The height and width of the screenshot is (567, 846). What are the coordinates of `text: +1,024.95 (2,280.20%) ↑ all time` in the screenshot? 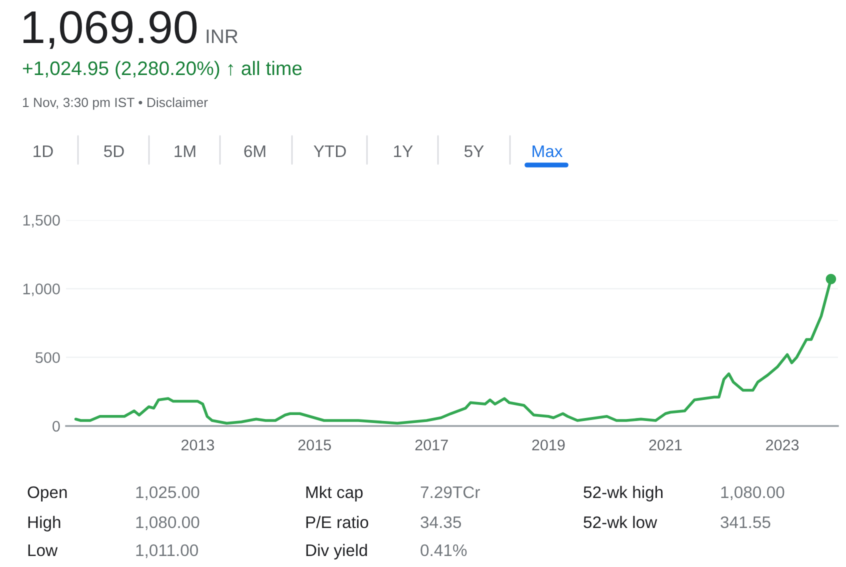 It's located at (162, 70).